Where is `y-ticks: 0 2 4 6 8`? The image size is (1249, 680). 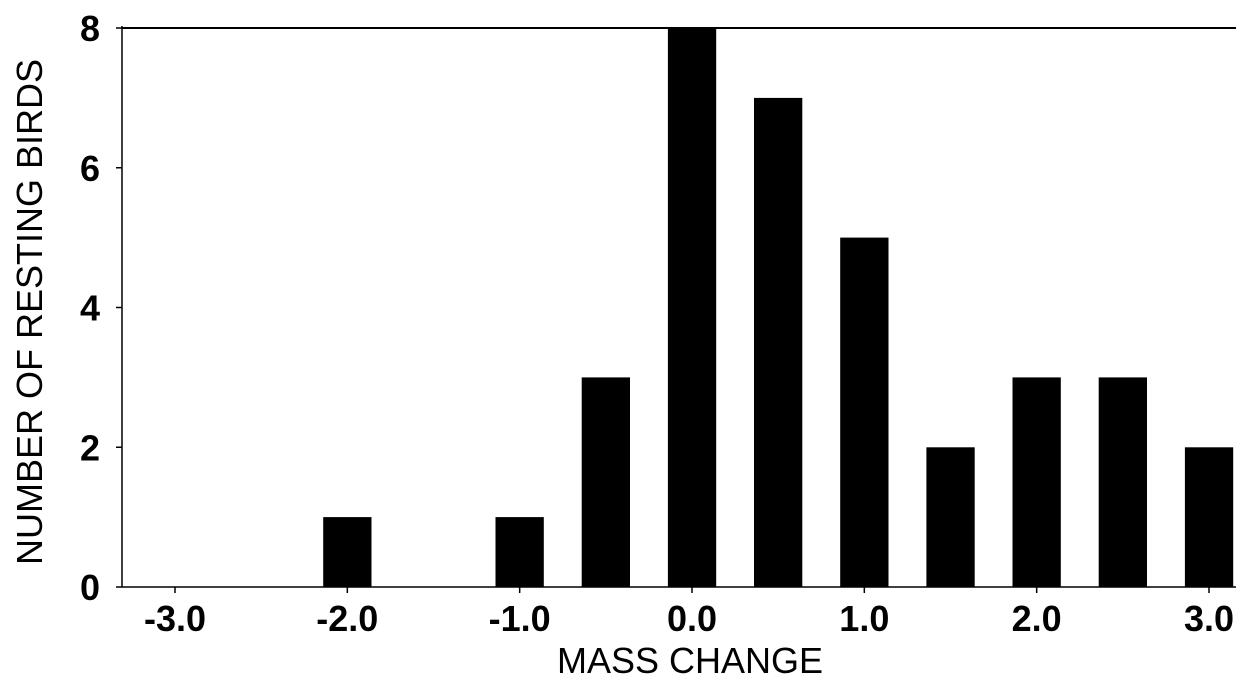
y-ticks: 0 2 4 6 8 is located at coordinates (101, 308).